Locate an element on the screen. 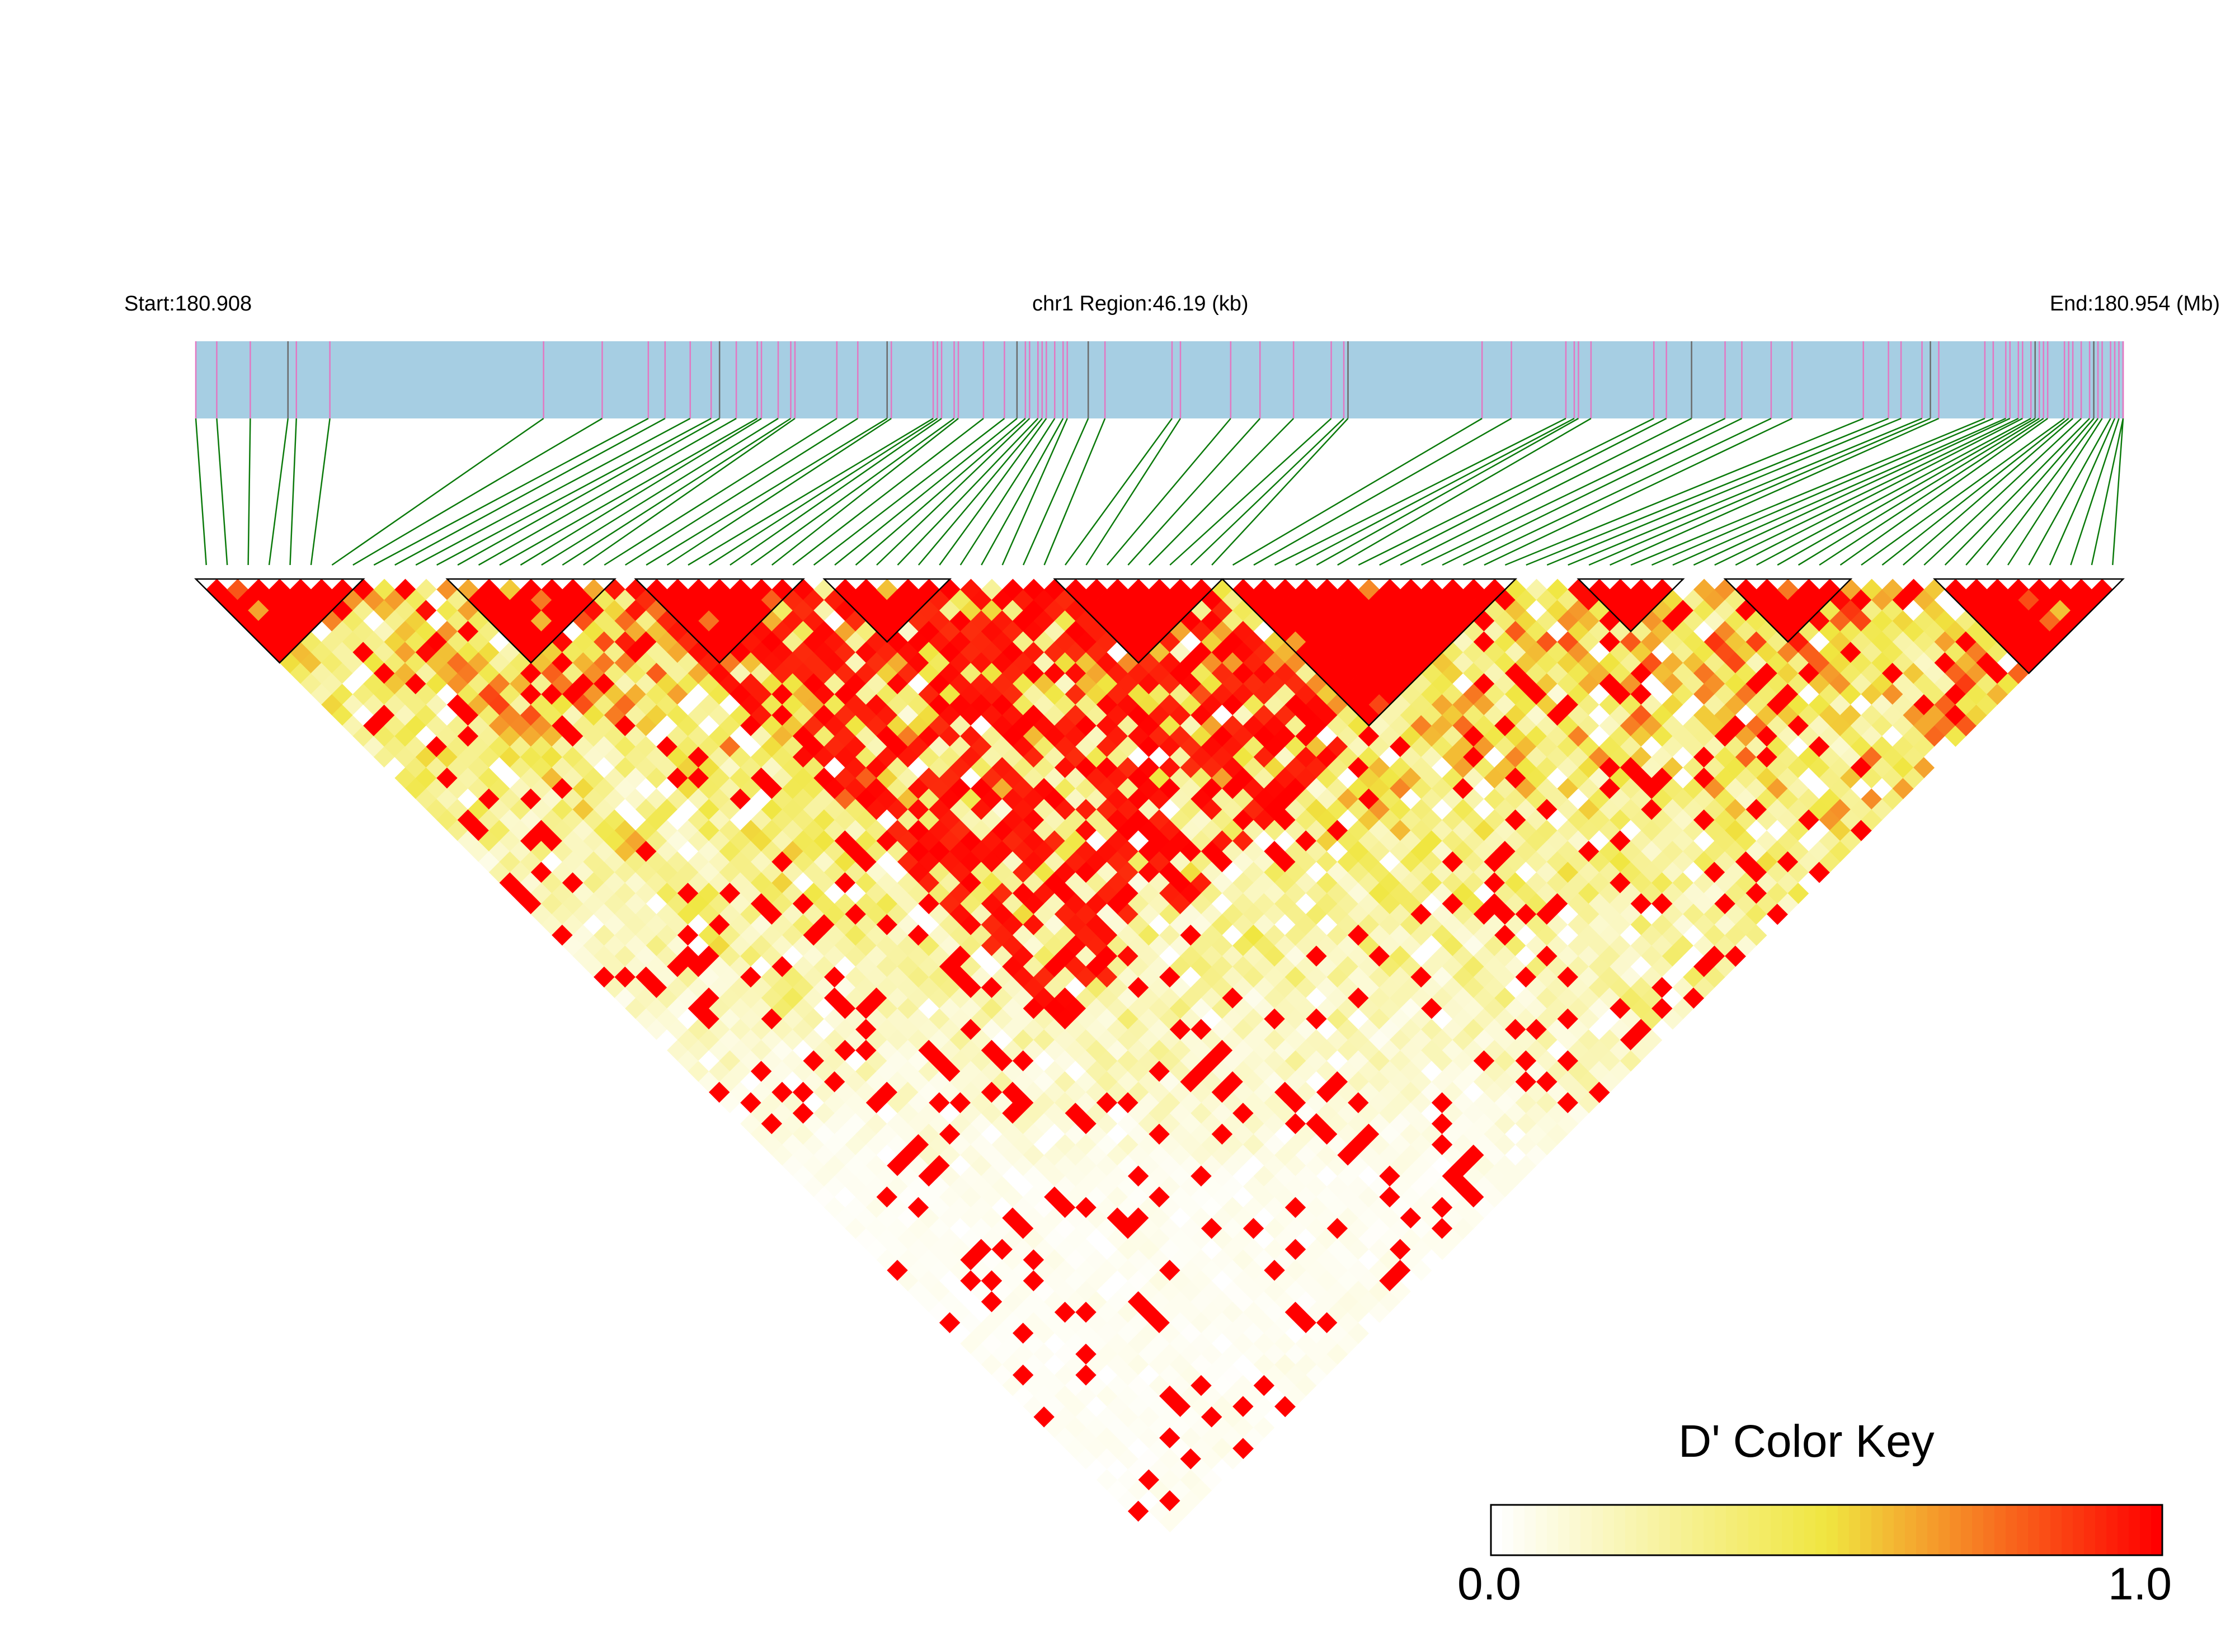 This screenshot has height=1652, width=2235. color-key-bar is located at coordinates (1827, 1530).